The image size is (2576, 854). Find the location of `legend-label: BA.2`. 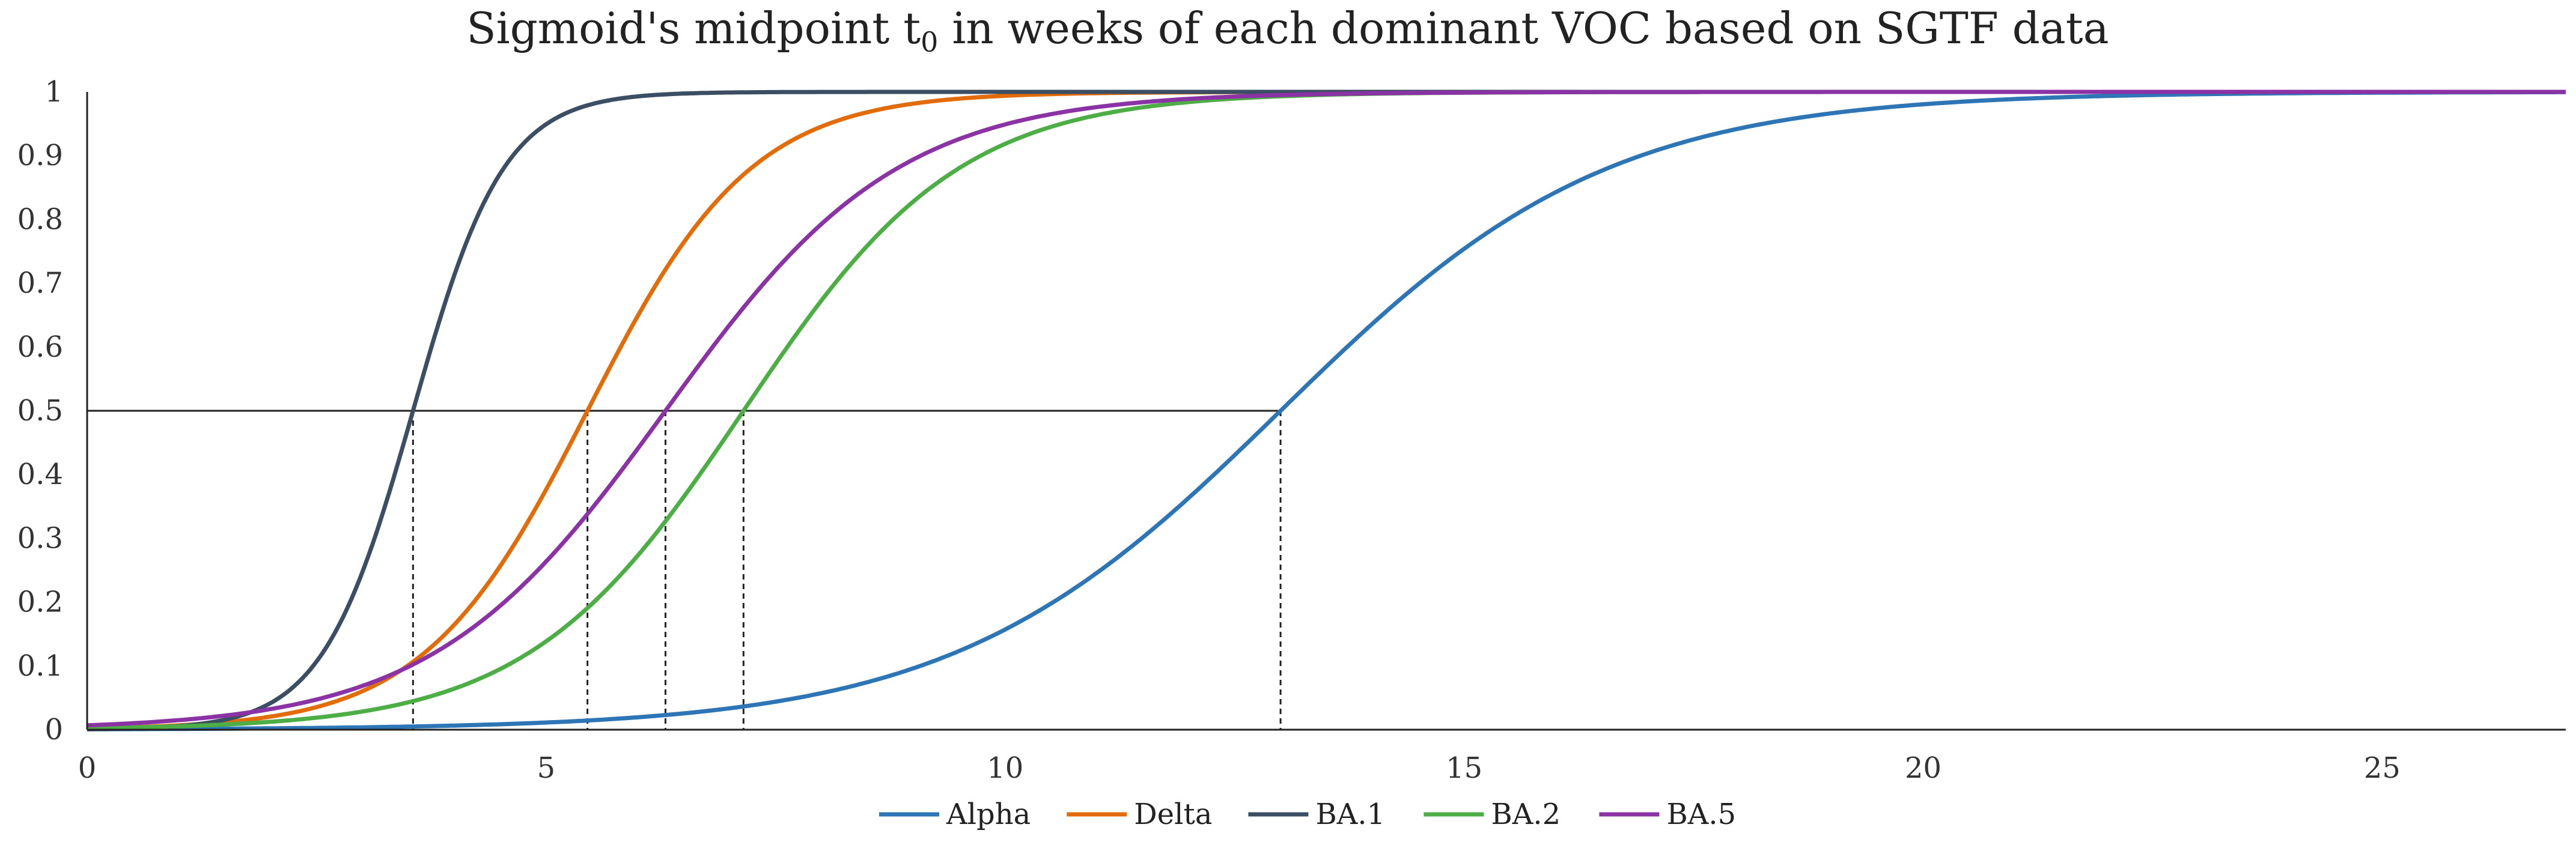

legend-label: BA.2 is located at coordinates (1526, 814).